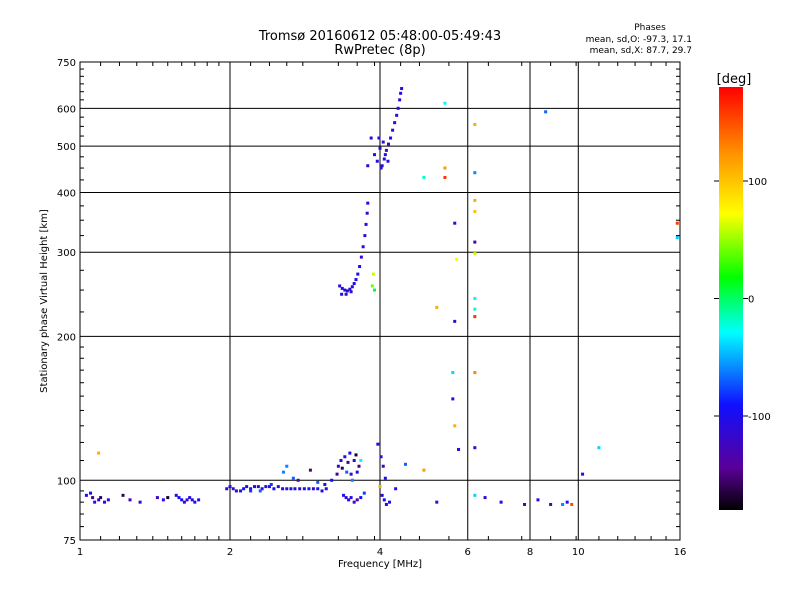 Image resolution: width=800 pixels, height=600 pixels. What do you see at coordinates (66, 253) in the screenshot?
I see `y-tick-label: 300` at bounding box center [66, 253].